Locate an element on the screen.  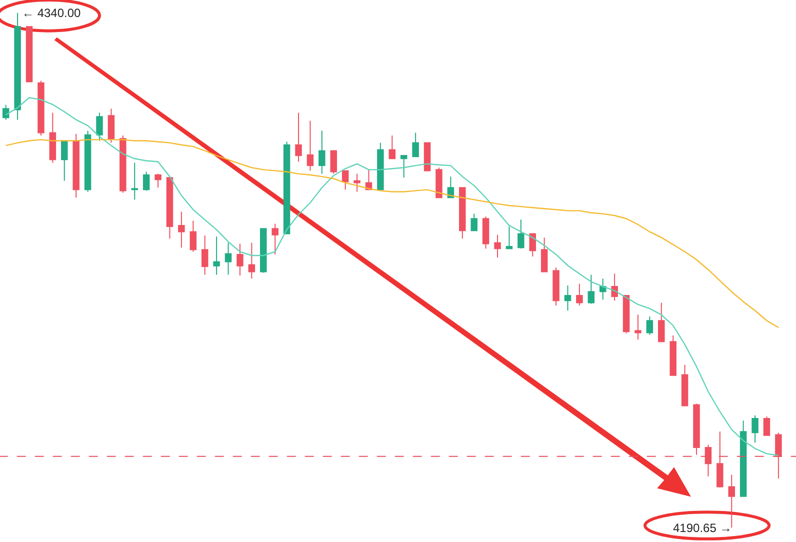
annotation: ← 4340.00 is located at coordinates (52, 13).